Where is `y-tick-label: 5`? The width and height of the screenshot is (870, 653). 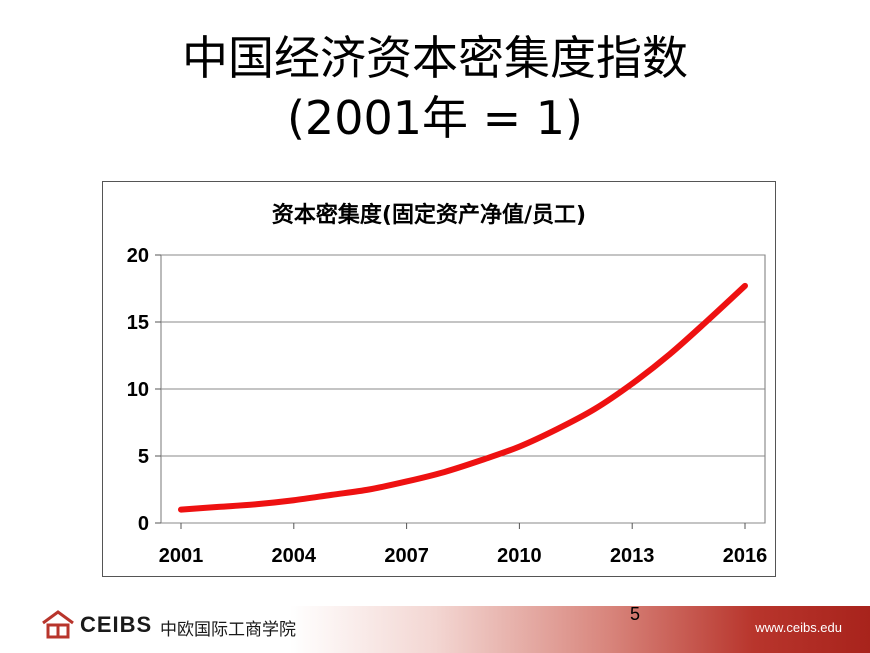 y-tick-label: 5 is located at coordinates (143, 457).